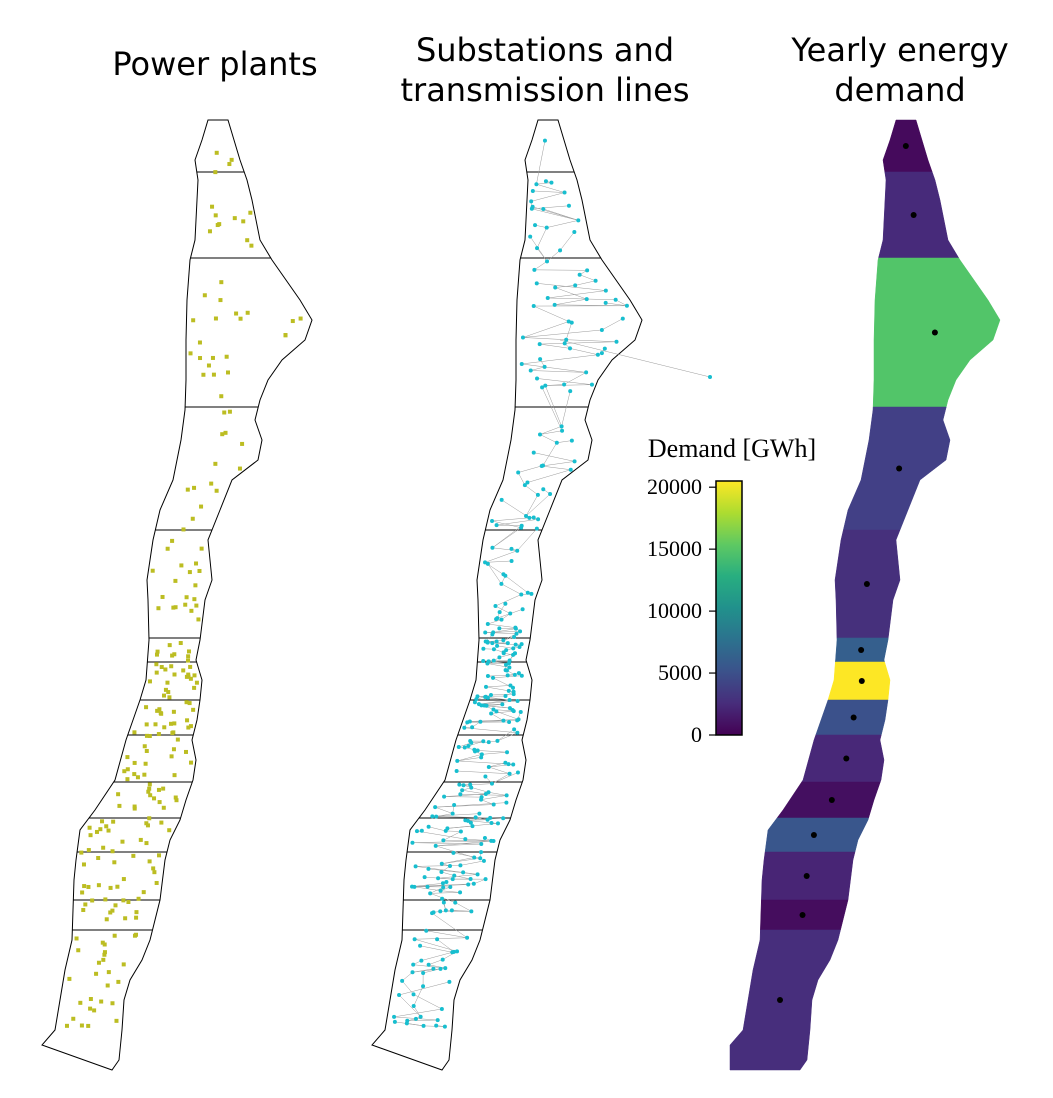 The height and width of the screenshot is (1098, 1053). I want to click on colorbar-tick-label: 15000, so click(674, 549).